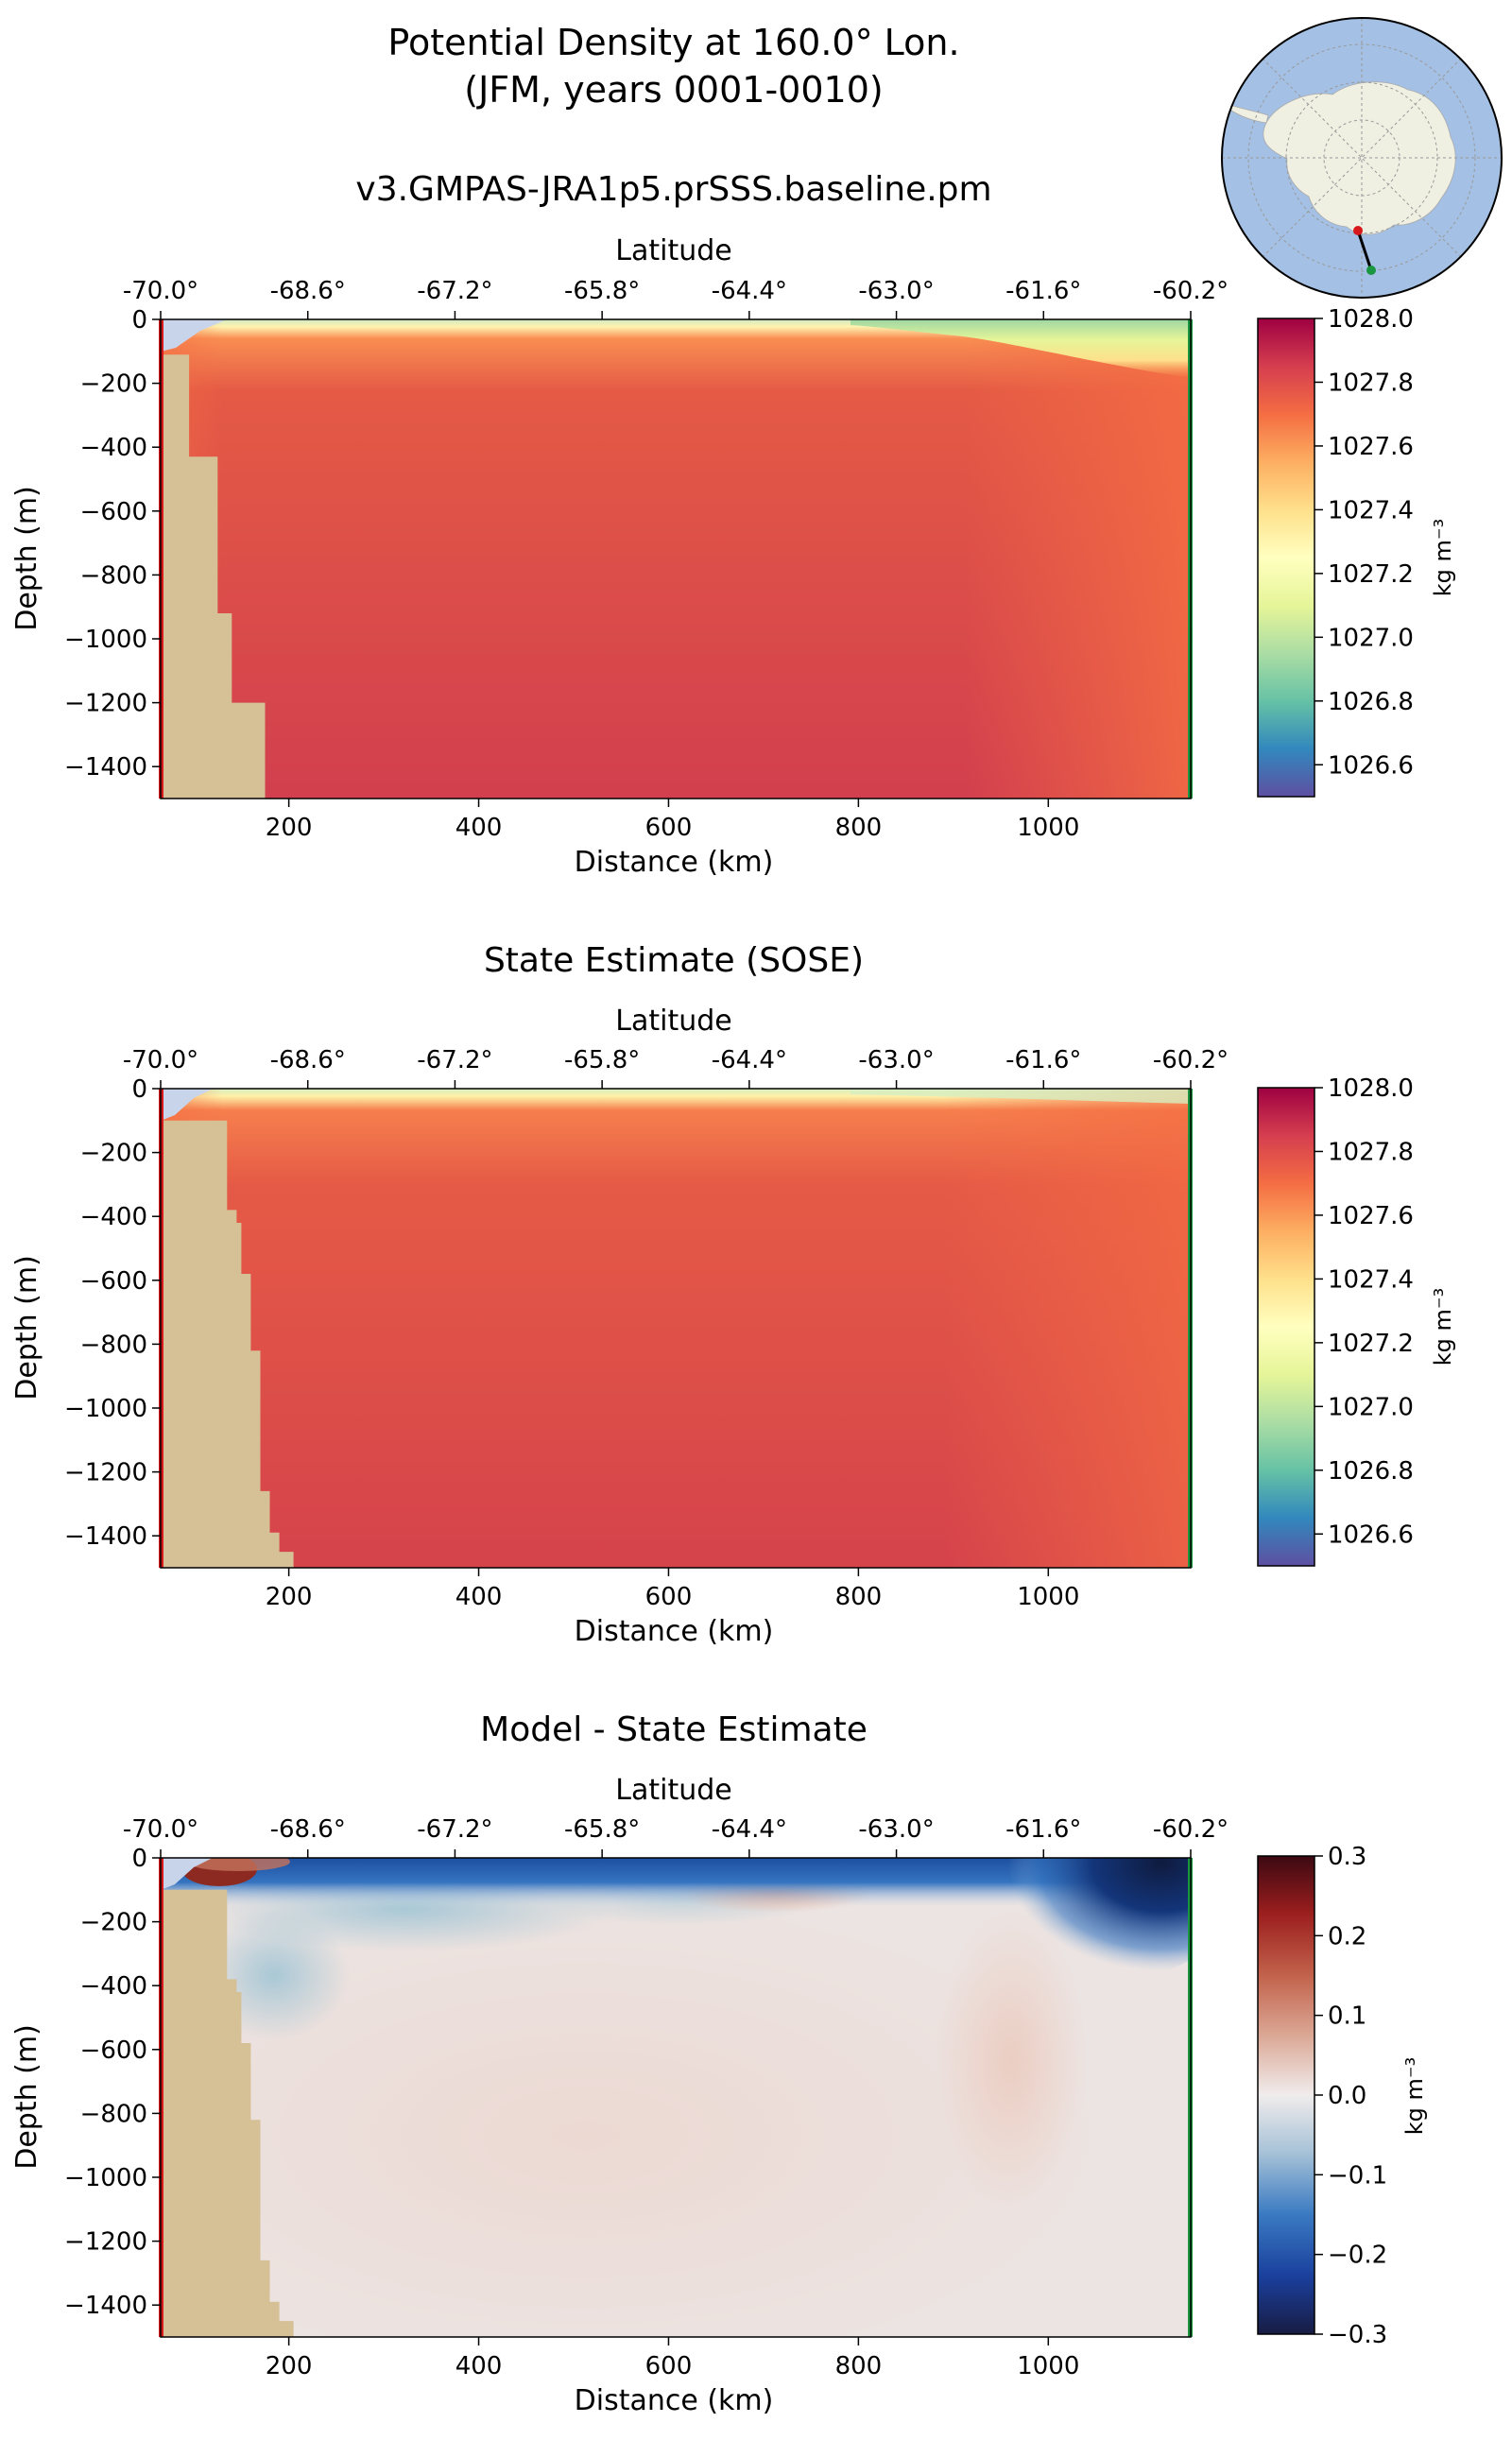 This screenshot has height=2457, width=1512. Describe the element at coordinates (673, 90) in the screenshot. I see `figure-title-line2: (JFM, years 0001-0010)` at that location.